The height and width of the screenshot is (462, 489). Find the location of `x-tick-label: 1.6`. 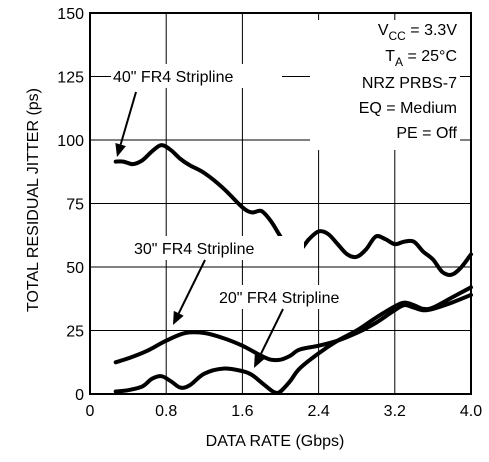

x-tick-label: 1.6 is located at coordinates (242, 411).